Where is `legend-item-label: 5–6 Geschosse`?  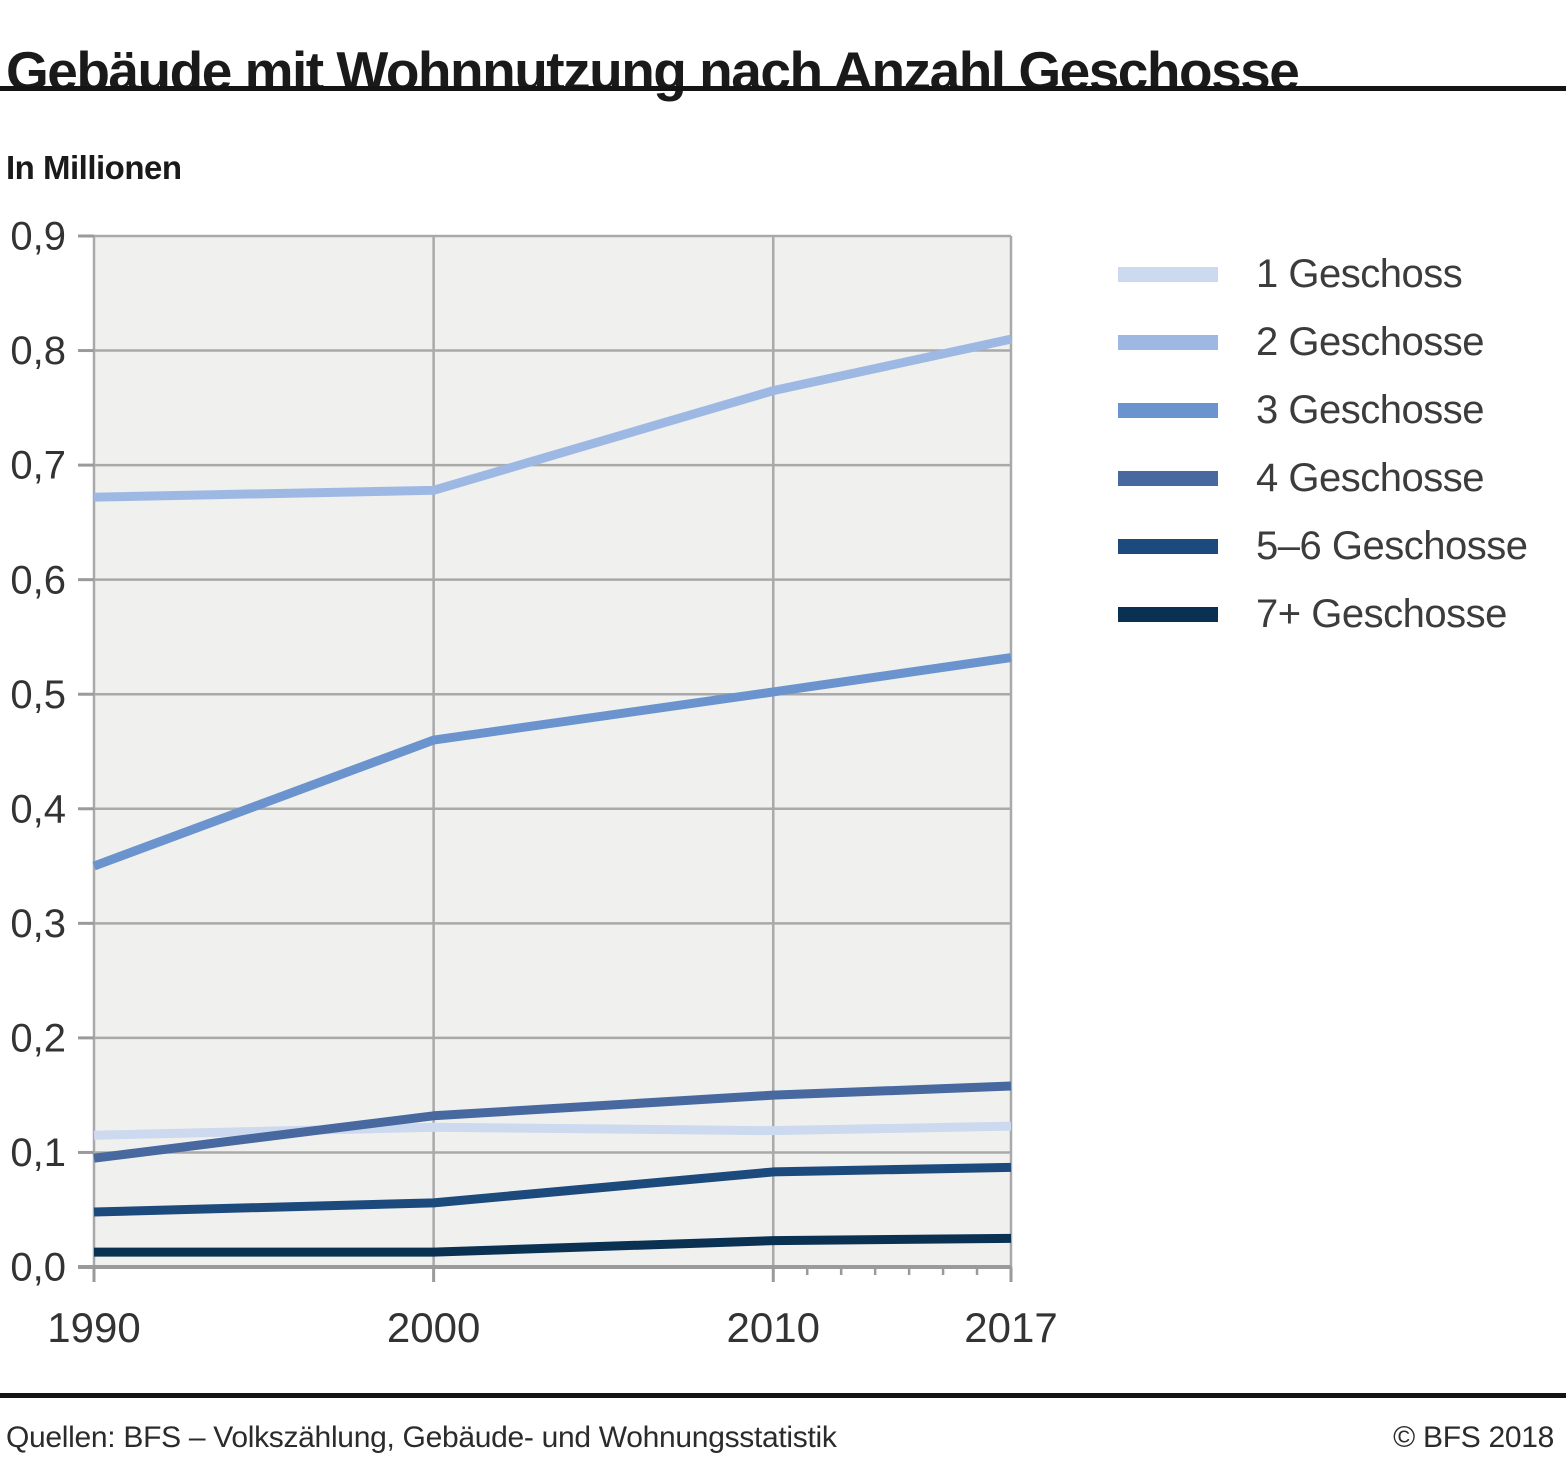 legend-item-label: 5–6 Geschosse is located at coordinates (1392, 545).